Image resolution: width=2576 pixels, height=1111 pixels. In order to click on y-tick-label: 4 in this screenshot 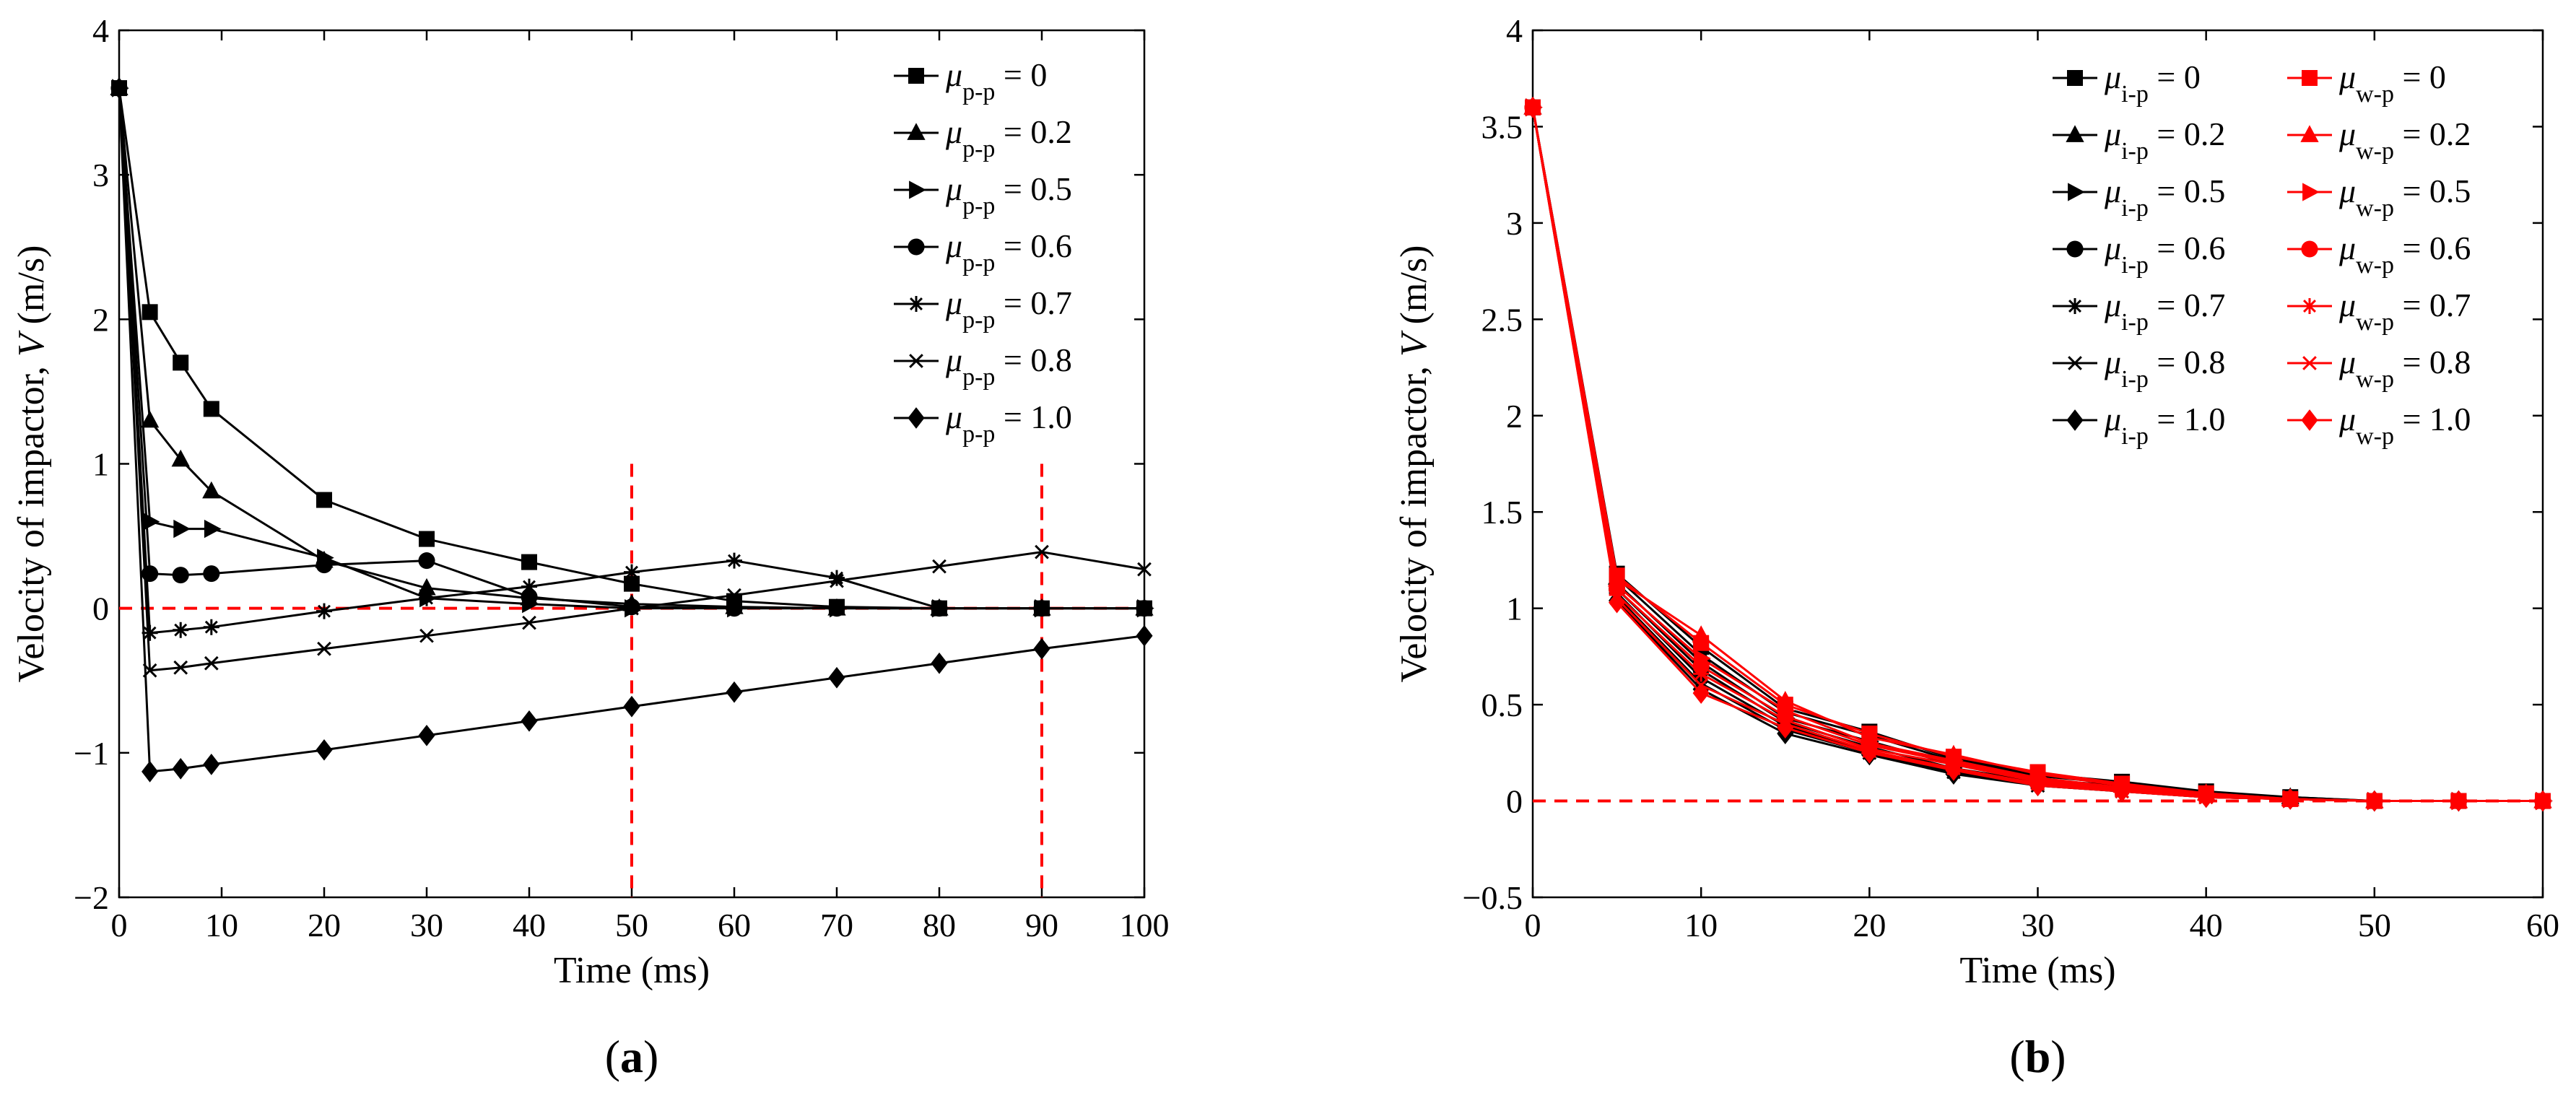, I will do `click(100, 30)`.